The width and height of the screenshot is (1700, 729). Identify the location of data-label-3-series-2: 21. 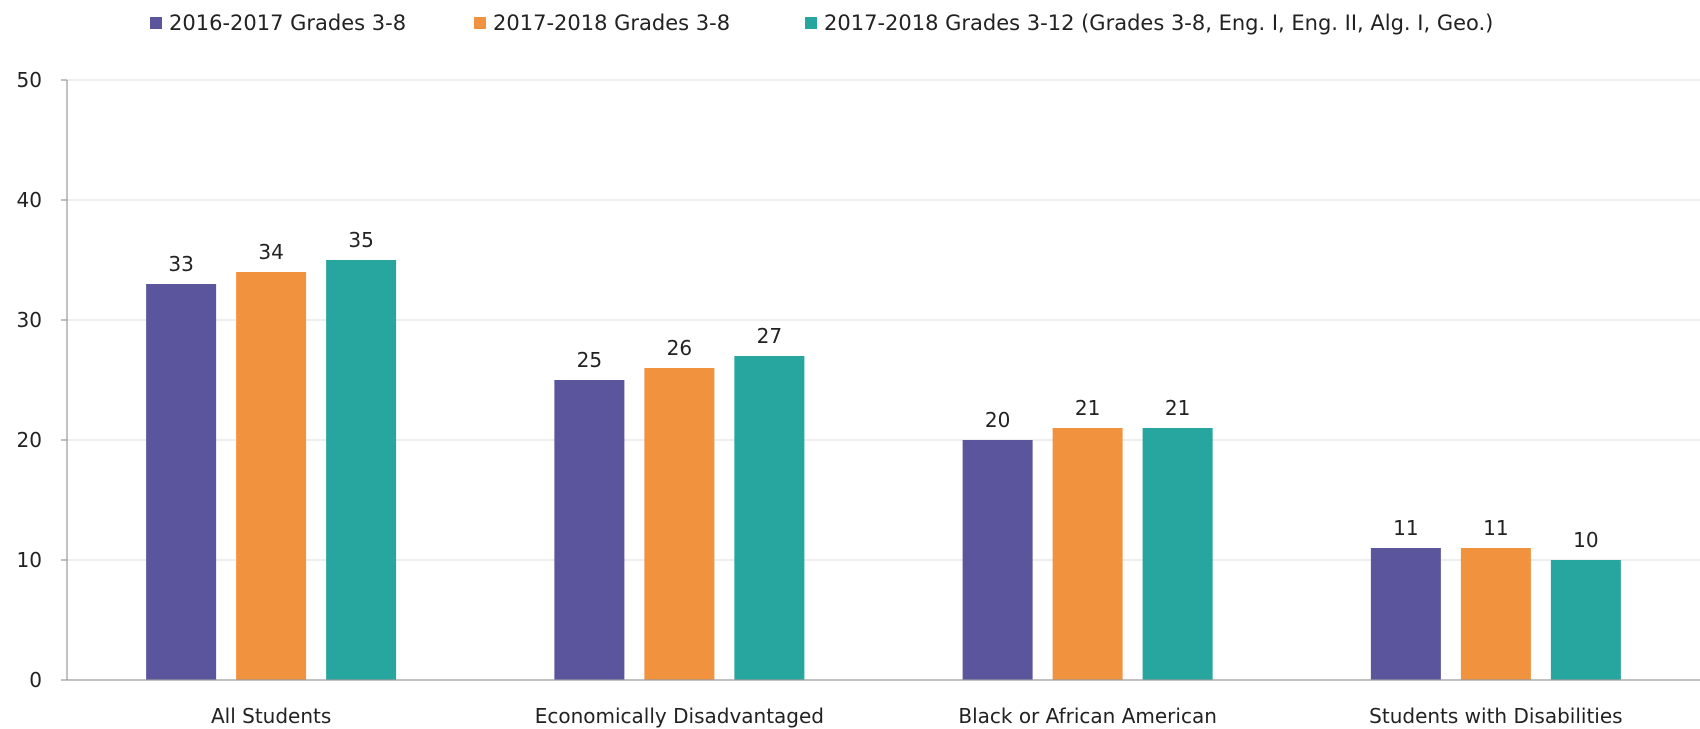
(1087, 408).